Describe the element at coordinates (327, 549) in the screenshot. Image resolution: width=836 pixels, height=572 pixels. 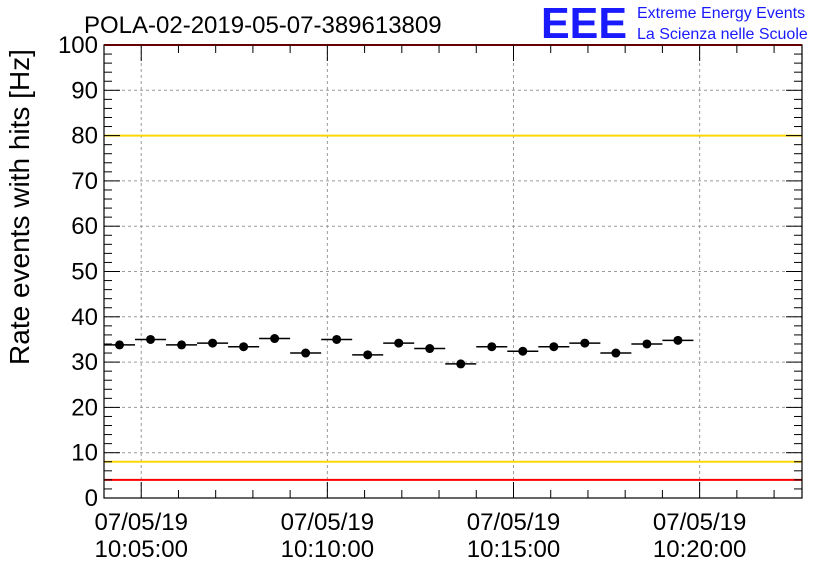
I see `x-tick-time-label: 10:10:00` at that location.